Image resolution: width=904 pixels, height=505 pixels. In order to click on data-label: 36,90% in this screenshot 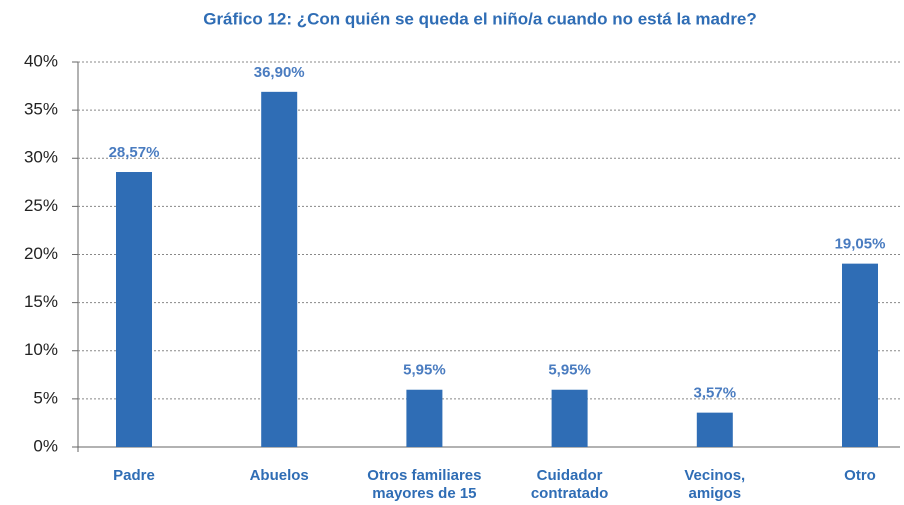, I will do `click(279, 72)`.